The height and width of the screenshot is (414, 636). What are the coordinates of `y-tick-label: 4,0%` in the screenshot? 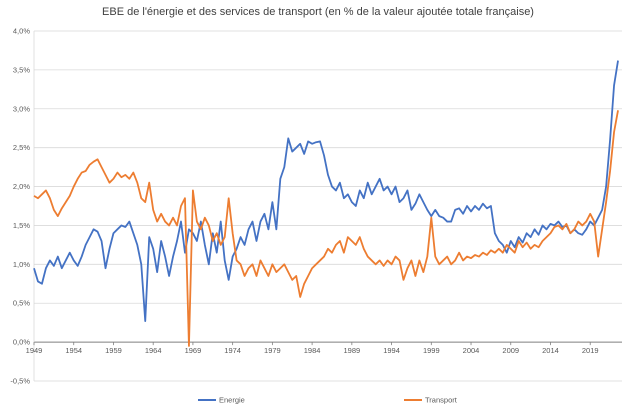 It's located at (21, 31).